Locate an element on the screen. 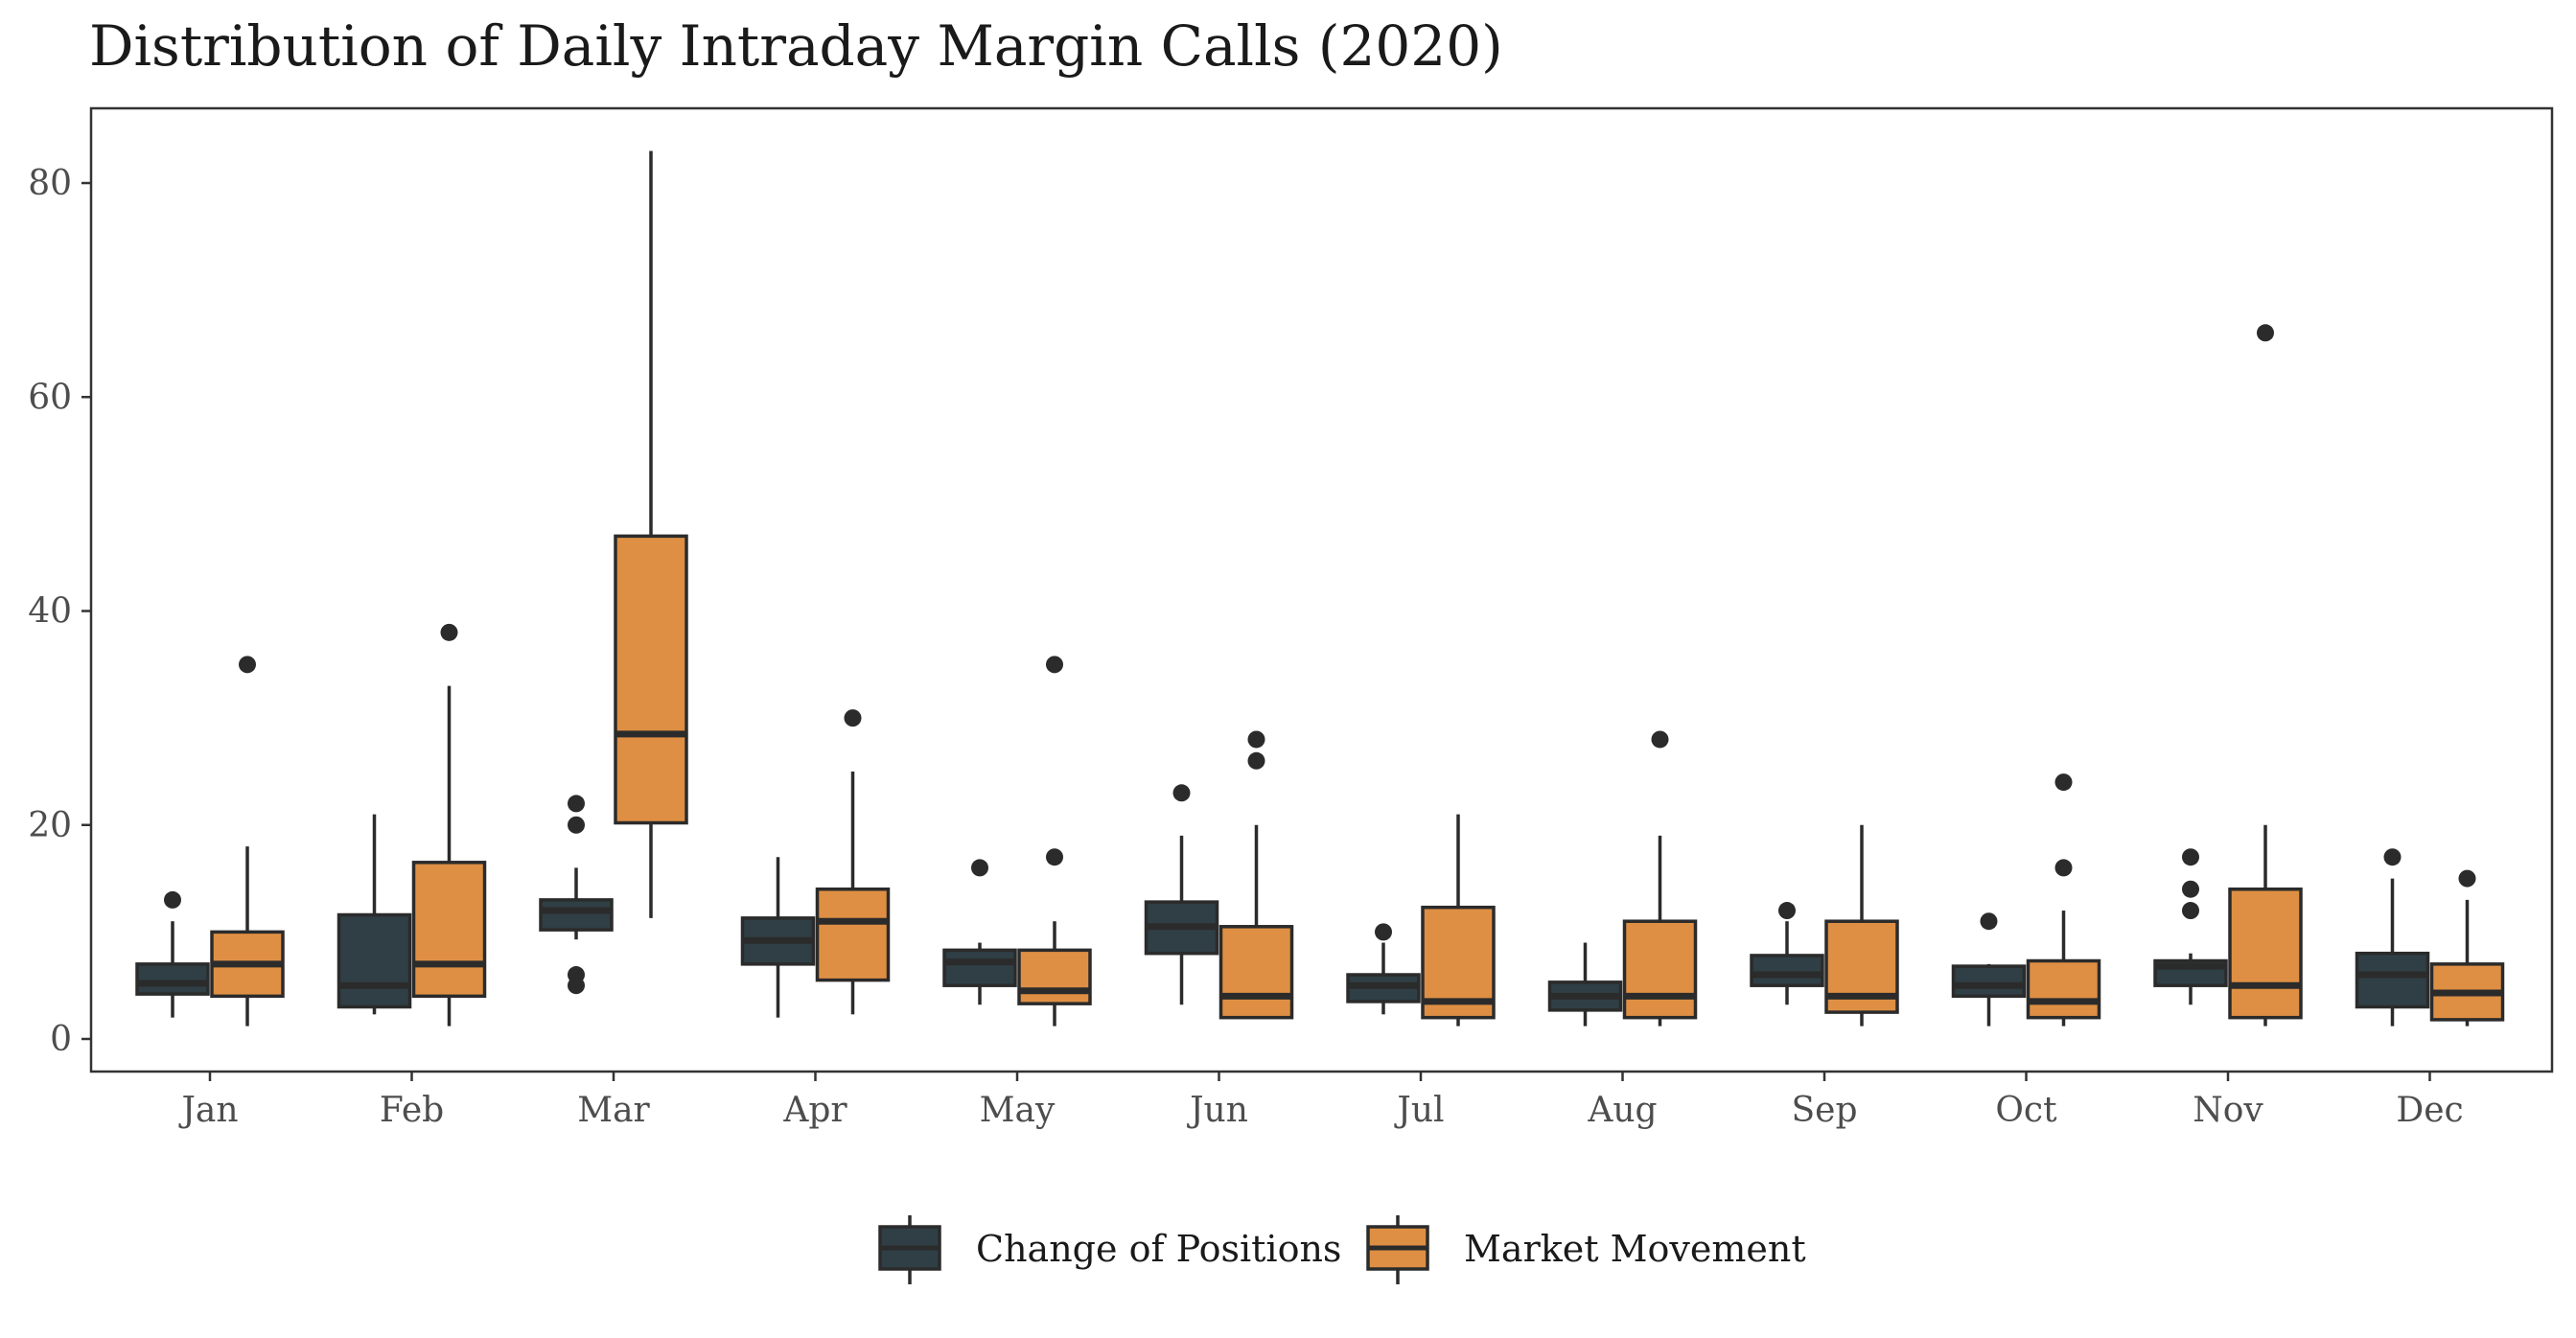  x-tick-label: Sep is located at coordinates (1824, 1110).